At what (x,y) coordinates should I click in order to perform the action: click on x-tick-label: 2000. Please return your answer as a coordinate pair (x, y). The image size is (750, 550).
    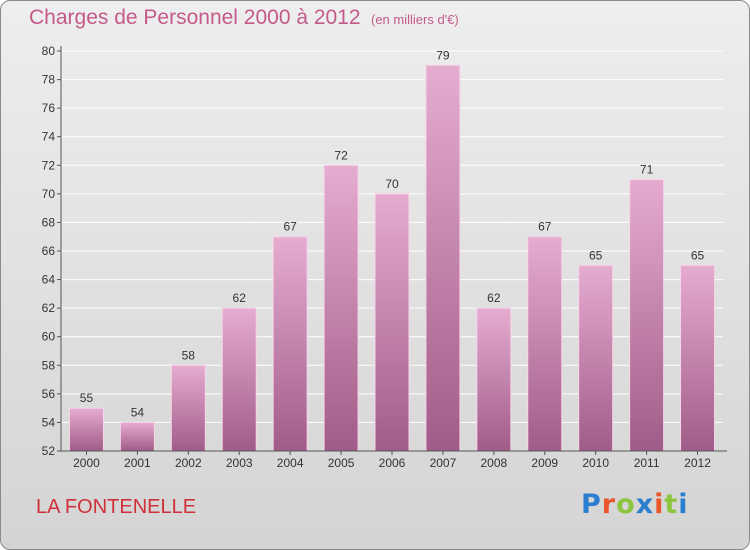
    Looking at the image, I should click on (86, 463).